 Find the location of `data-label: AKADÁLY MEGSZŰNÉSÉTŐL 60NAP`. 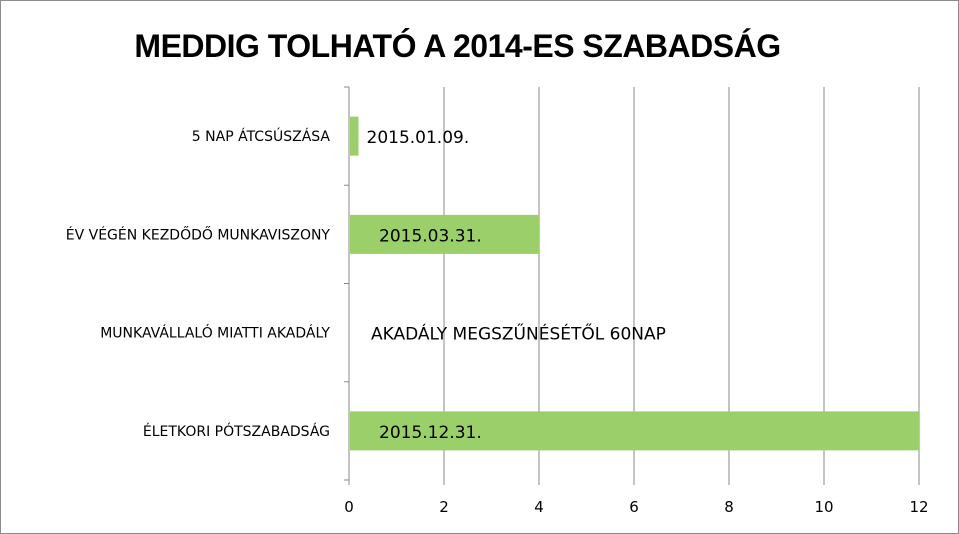

data-label: AKADÁLY MEGSZŰNÉSÉTŐL 60NAP is located at coordinates (518, 334).